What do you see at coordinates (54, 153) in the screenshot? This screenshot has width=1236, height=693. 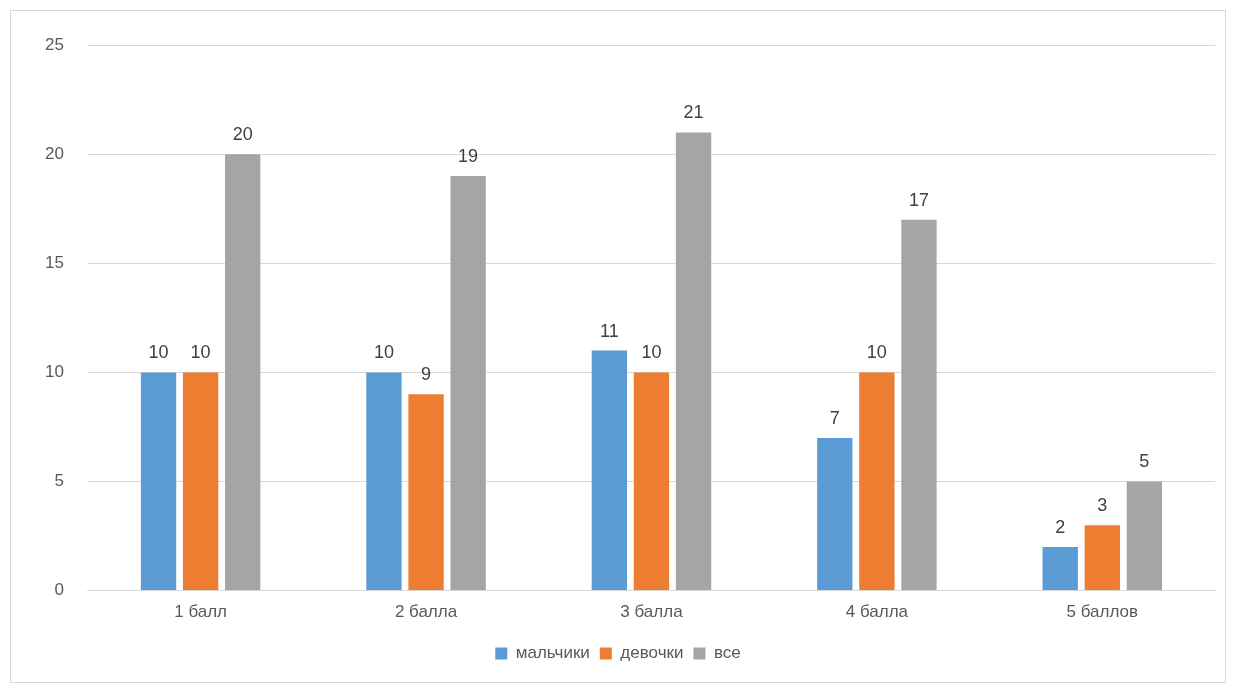 I see `y-tick-label: 20` at bounding box center [54, 153].